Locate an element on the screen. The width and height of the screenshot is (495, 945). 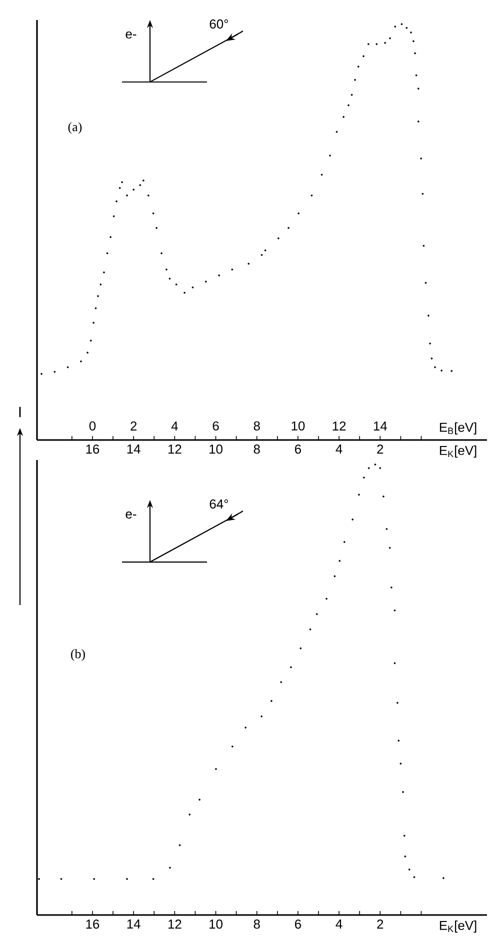
annotation: 64° is located at coordinates (219, 504).